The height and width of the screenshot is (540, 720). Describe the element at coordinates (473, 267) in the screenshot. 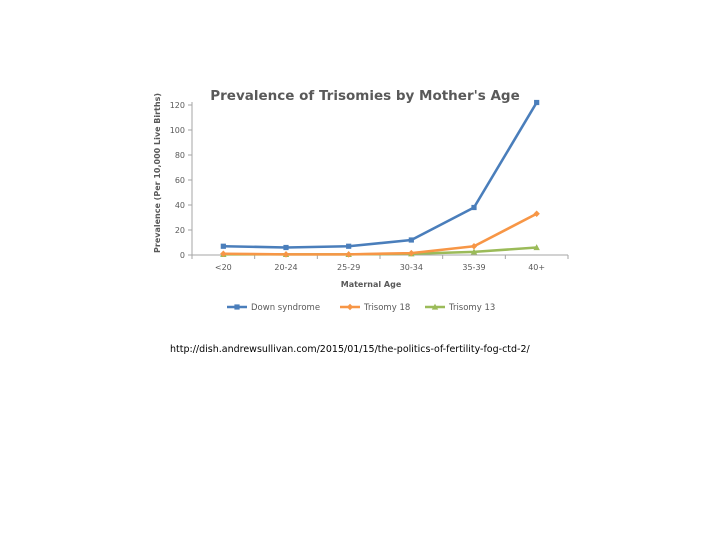

I see `x-tick-label: 35-39` at that location.